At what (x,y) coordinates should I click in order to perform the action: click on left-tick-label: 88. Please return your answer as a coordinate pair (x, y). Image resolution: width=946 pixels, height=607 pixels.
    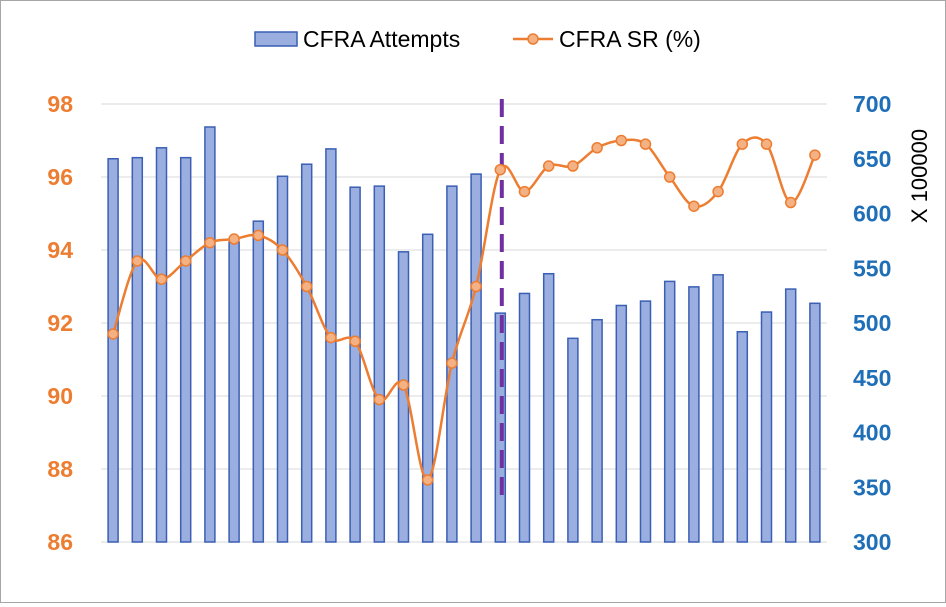
    Looking at the image, I should click on (60, 469).